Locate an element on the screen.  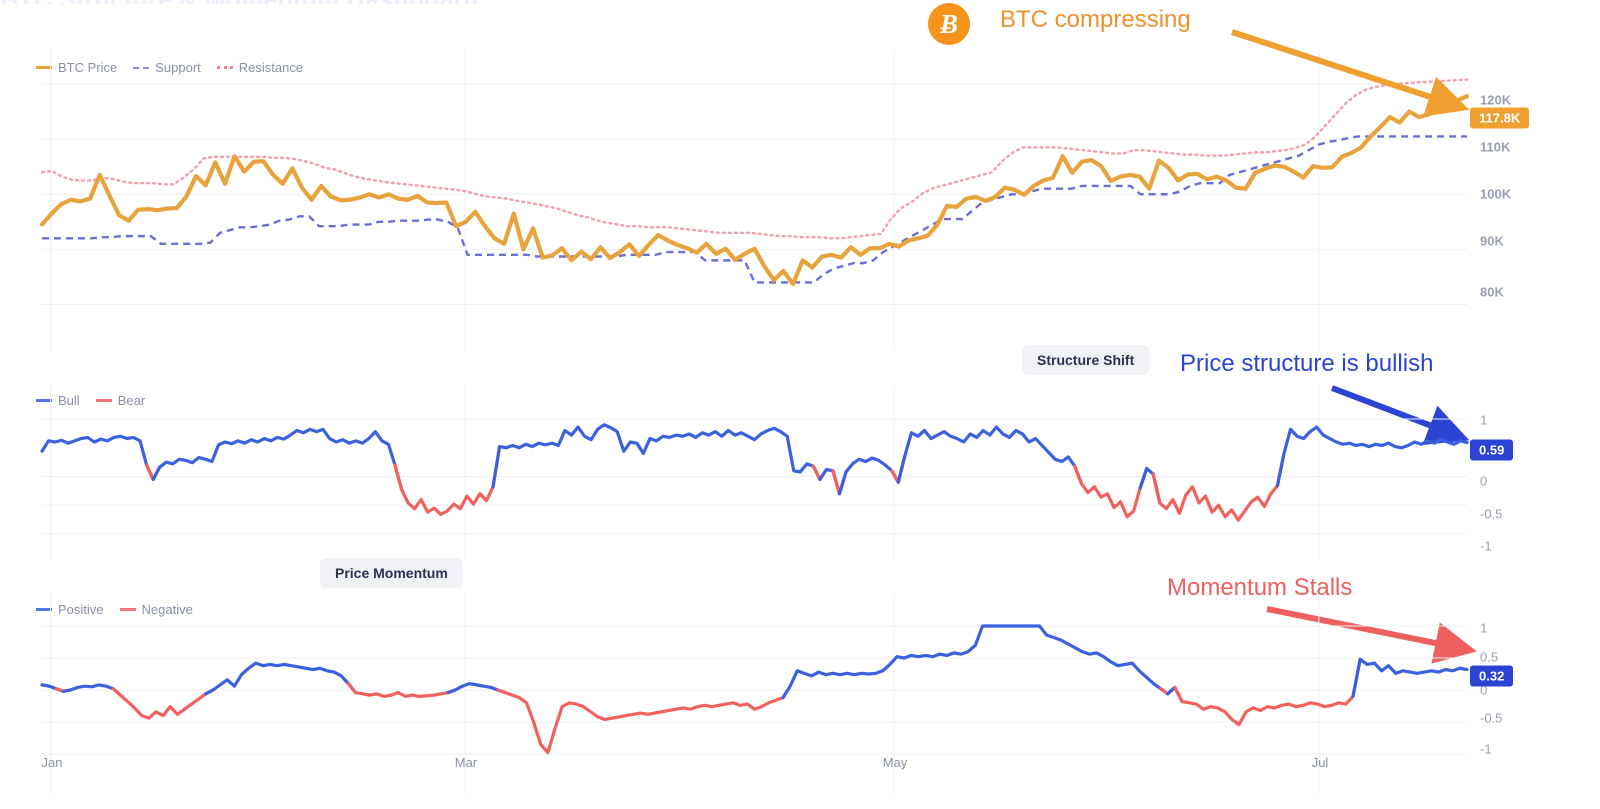
bitcoin-glyph: Ƀ is located at coordinates (948, 23).